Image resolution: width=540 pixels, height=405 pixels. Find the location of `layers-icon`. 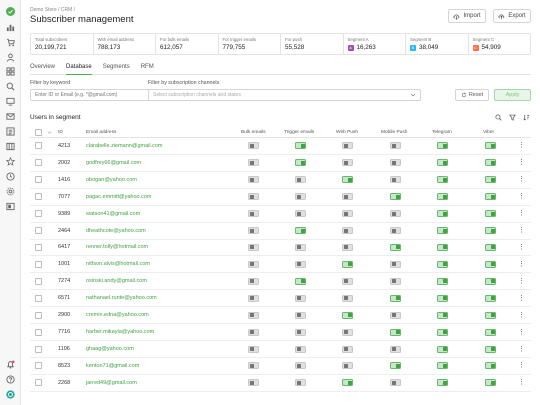

layers-icon is located at coordinates (10, 146).